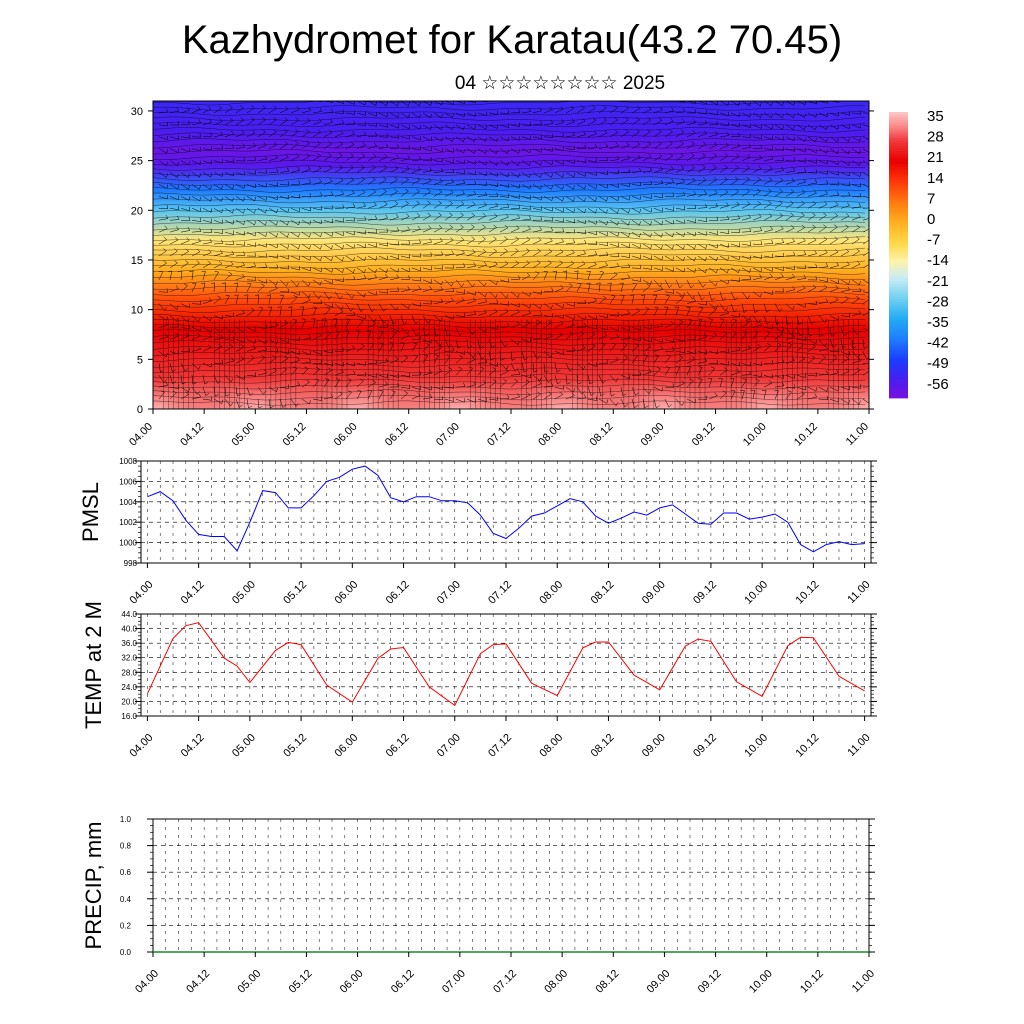 This screenshot has width=1024, height=1024. Describe the element at coordinates (398, 746) in the screenshot. I see `x-tick-label: 06.12` at that location.